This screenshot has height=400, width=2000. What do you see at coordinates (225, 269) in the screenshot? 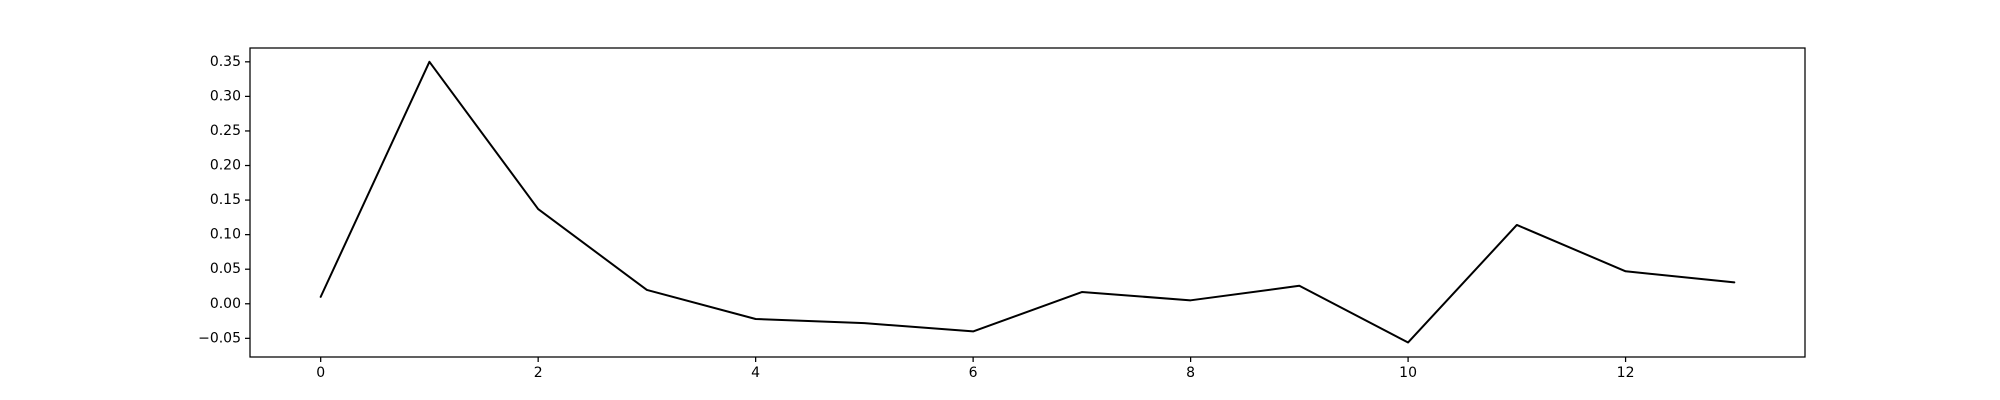
I see `y-tick-label: 0.05` at bounding box center [225, 269].